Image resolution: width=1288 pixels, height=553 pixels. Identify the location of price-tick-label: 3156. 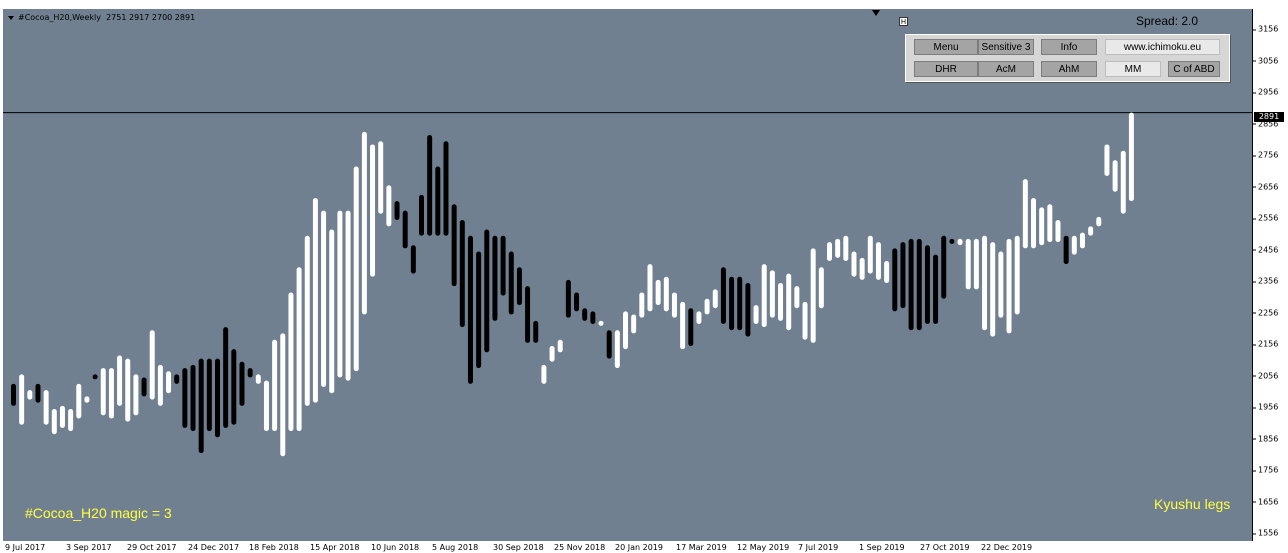
(1265, 29).